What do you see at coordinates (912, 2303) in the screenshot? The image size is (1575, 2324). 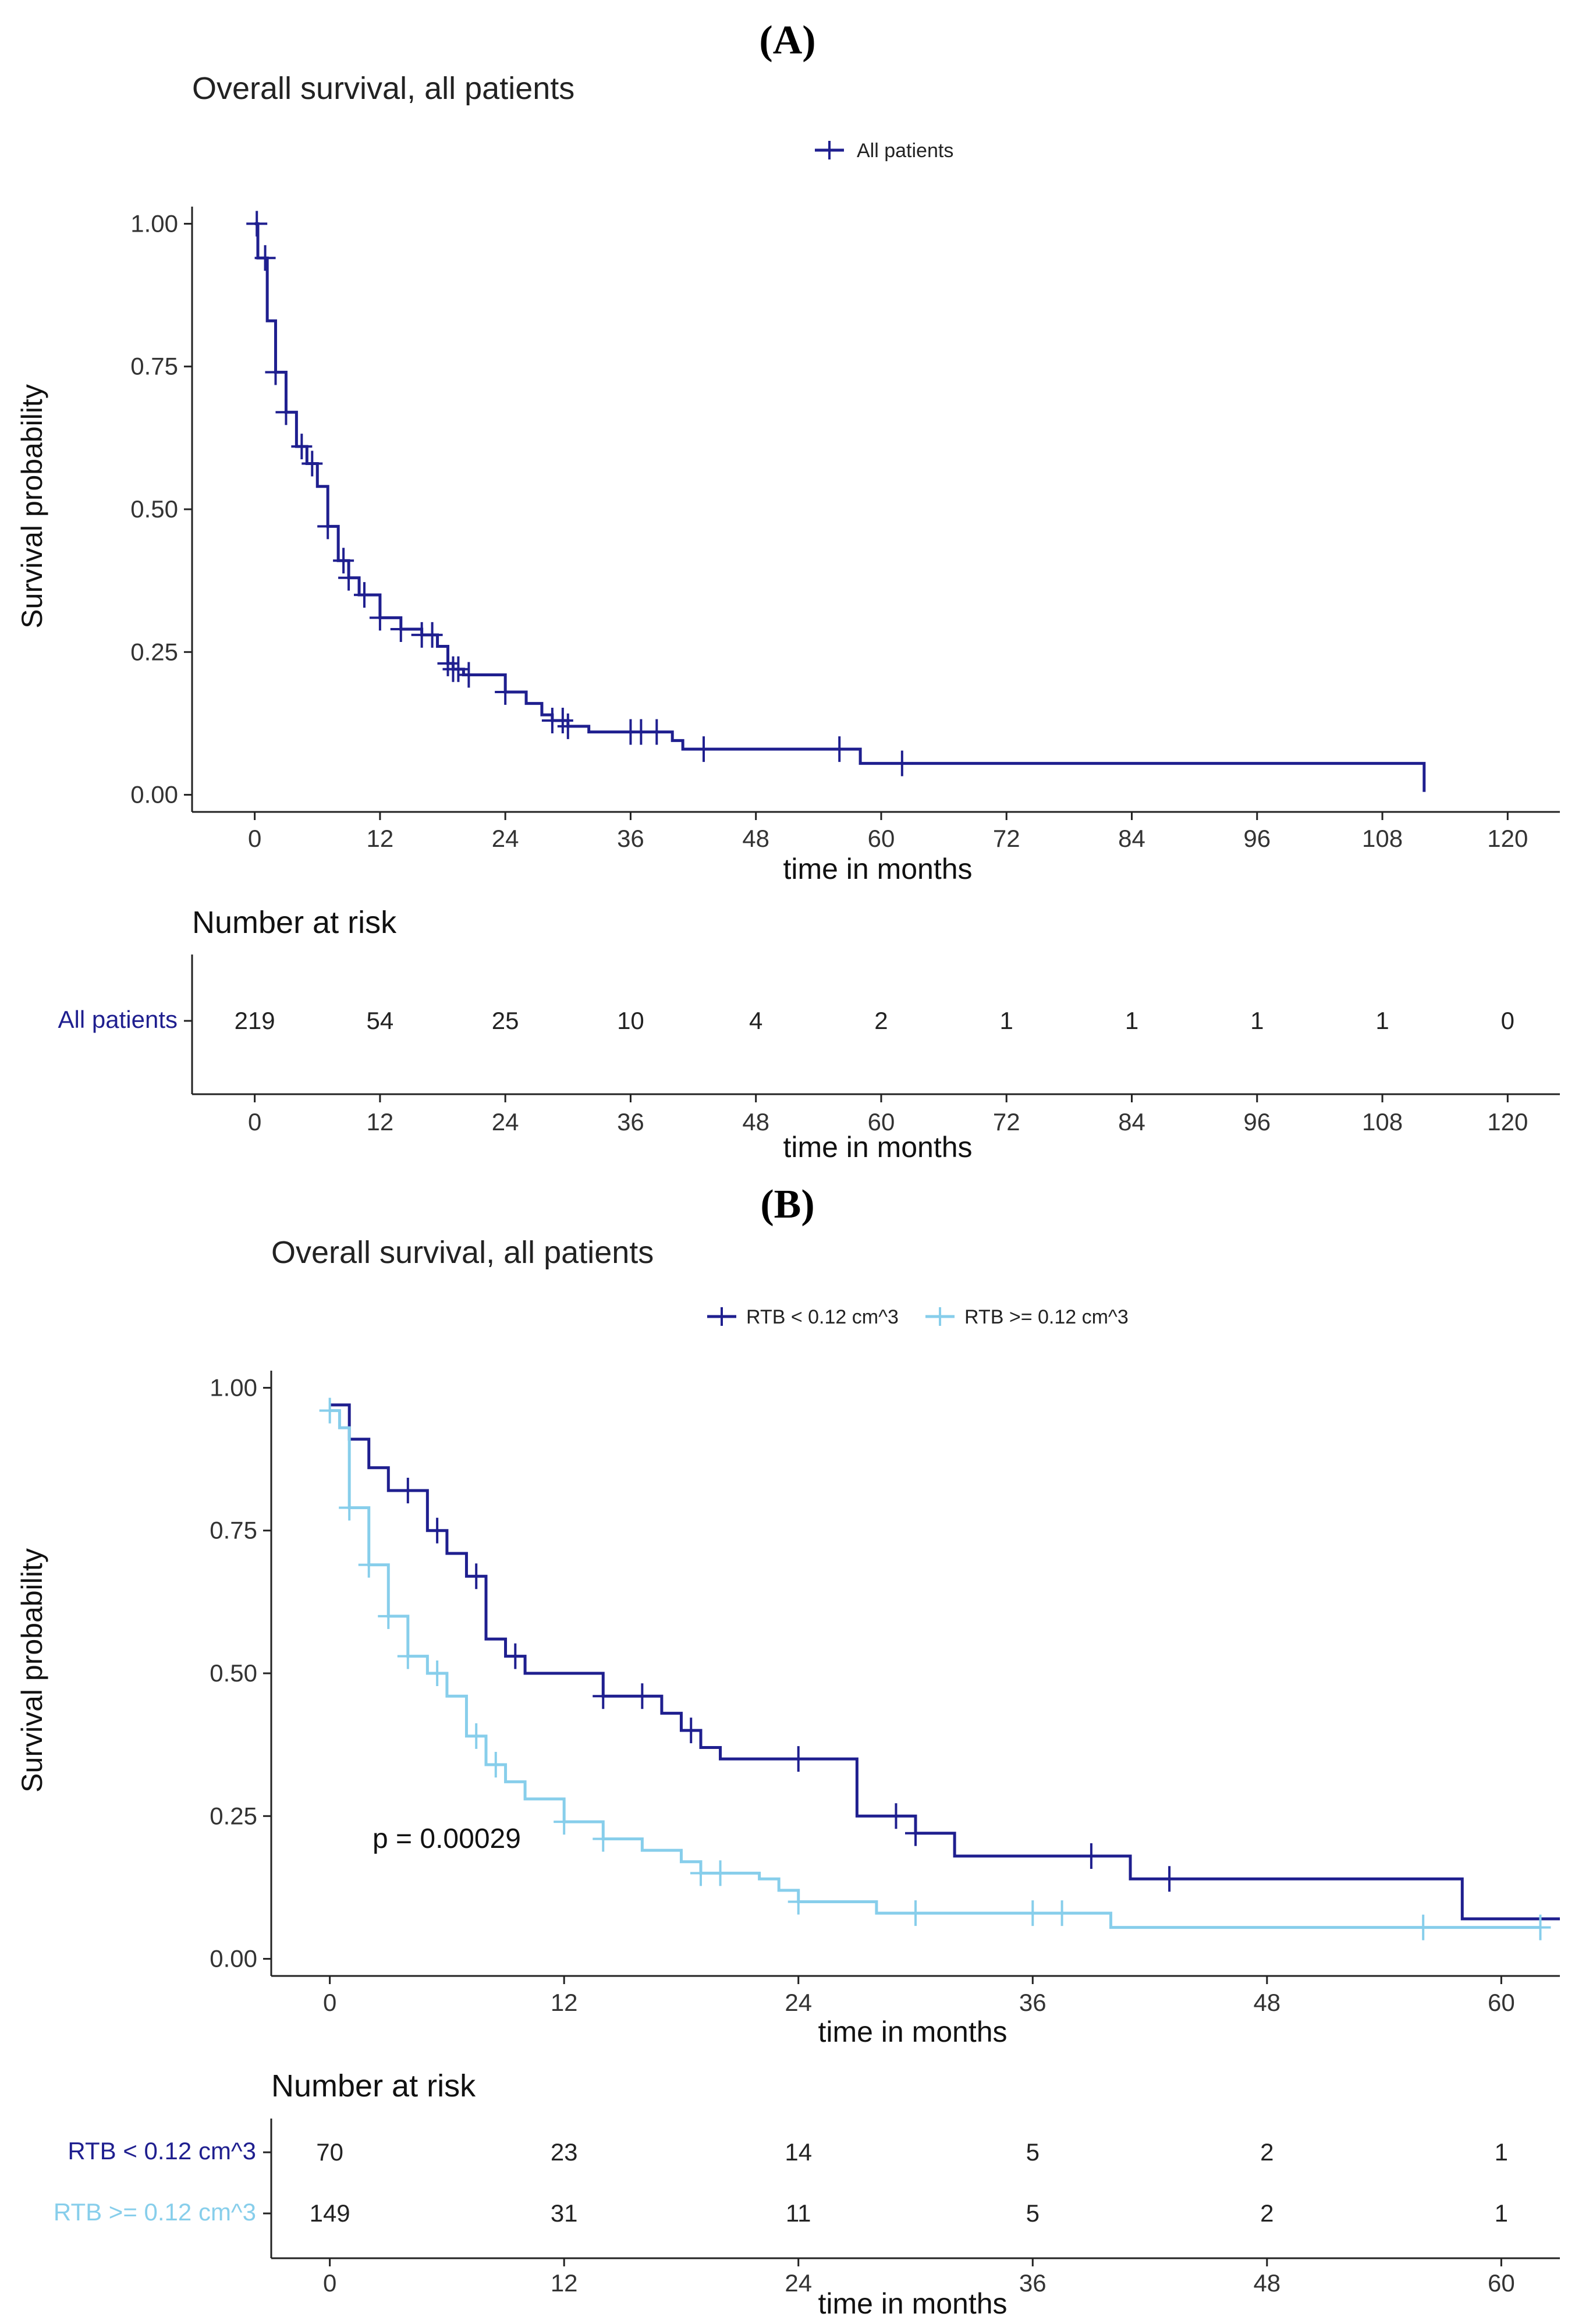 I see `panel-b-risk-x-axis-title: time in months` at bounding box center [912, 2303].